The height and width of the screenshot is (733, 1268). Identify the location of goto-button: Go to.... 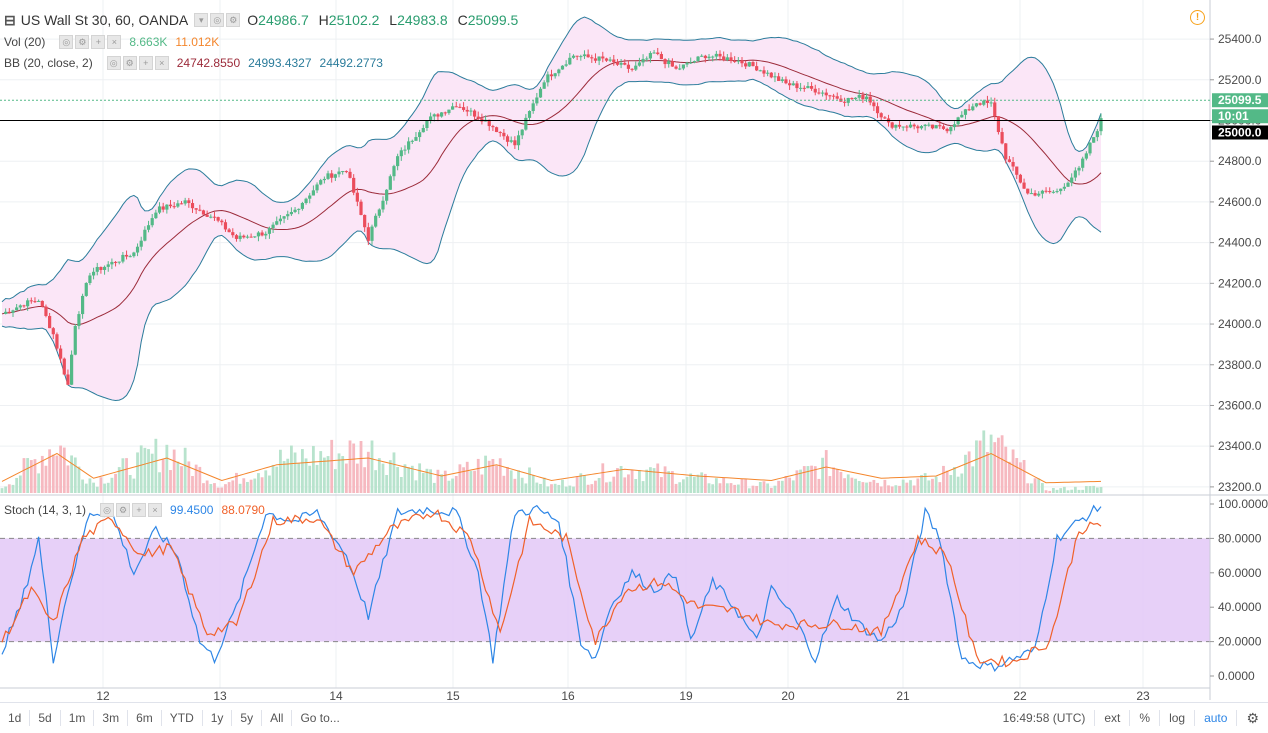
(320, 718).